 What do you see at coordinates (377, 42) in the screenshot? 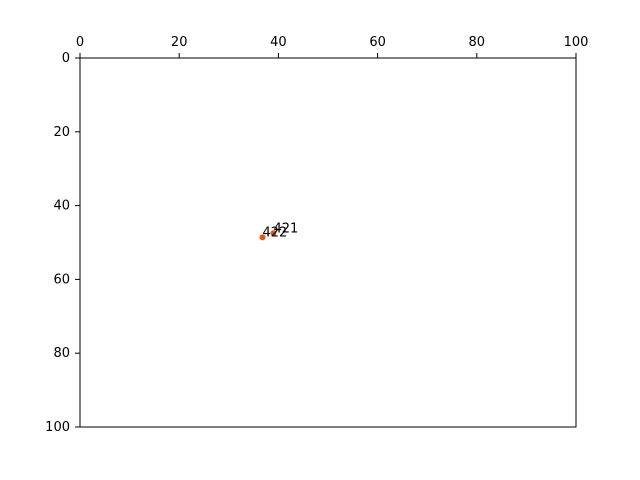
I see `x-tick-label: 60` at bounding box center [377, 42].